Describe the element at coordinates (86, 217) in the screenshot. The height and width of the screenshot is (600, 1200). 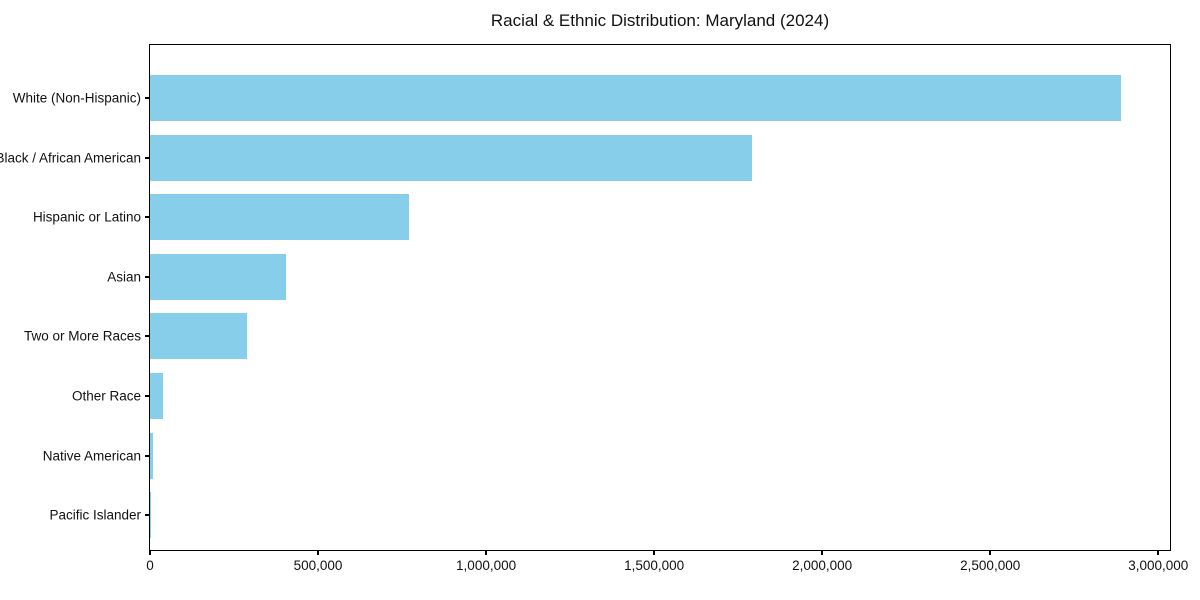
I see `y-axis-label: Hispanic or Latino` at that location.